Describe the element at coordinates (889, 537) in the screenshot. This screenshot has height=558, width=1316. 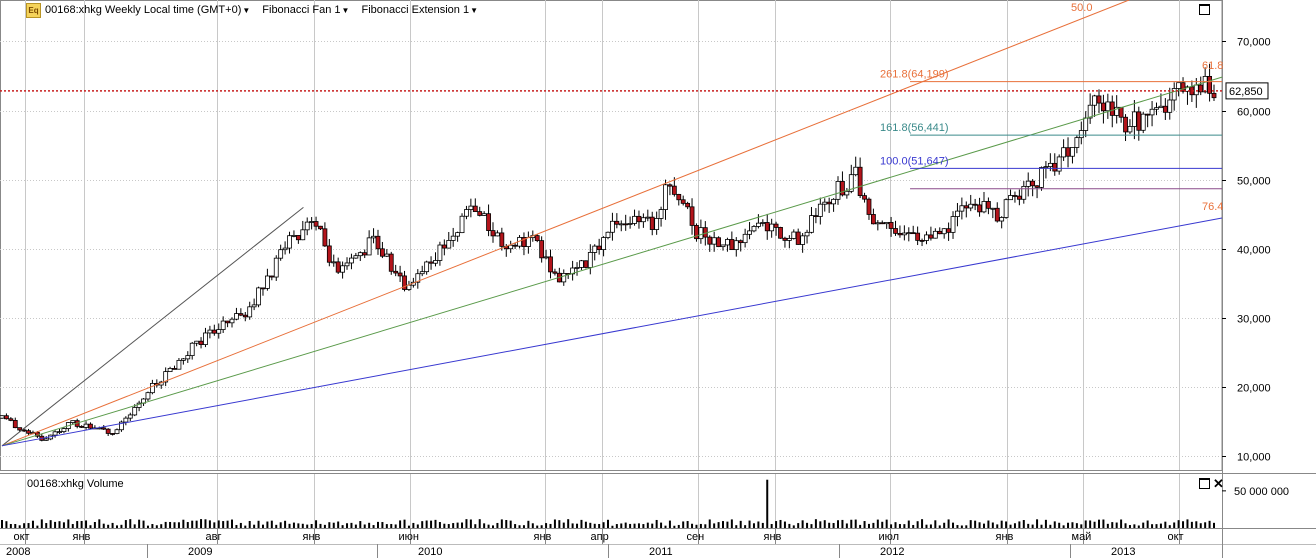
I see `month-label: июл` at that location.